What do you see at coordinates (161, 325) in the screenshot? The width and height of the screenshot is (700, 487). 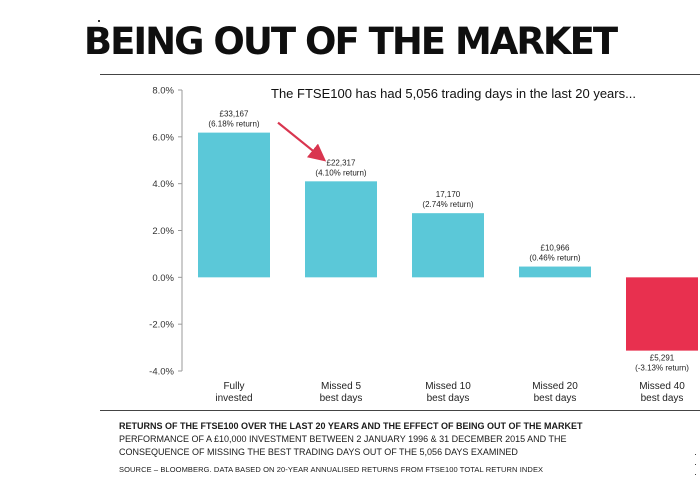 I see `y-tick-label: -2.0%` at bounding box center [161, 325].